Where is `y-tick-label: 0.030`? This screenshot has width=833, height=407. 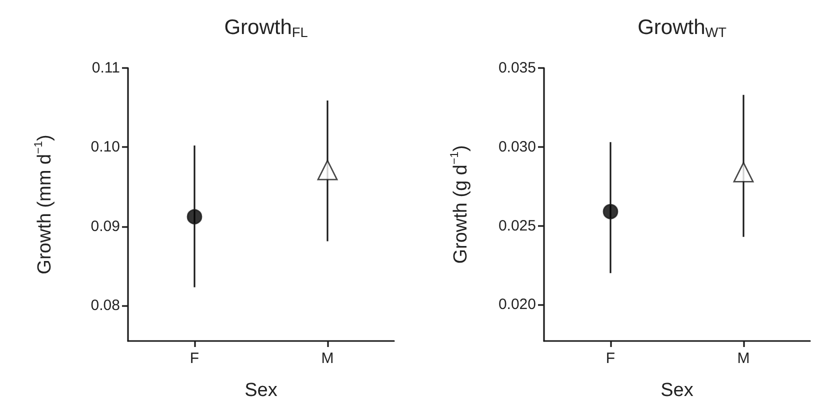
y-tick-label: 0.030 is located at coordinates (517, 147).